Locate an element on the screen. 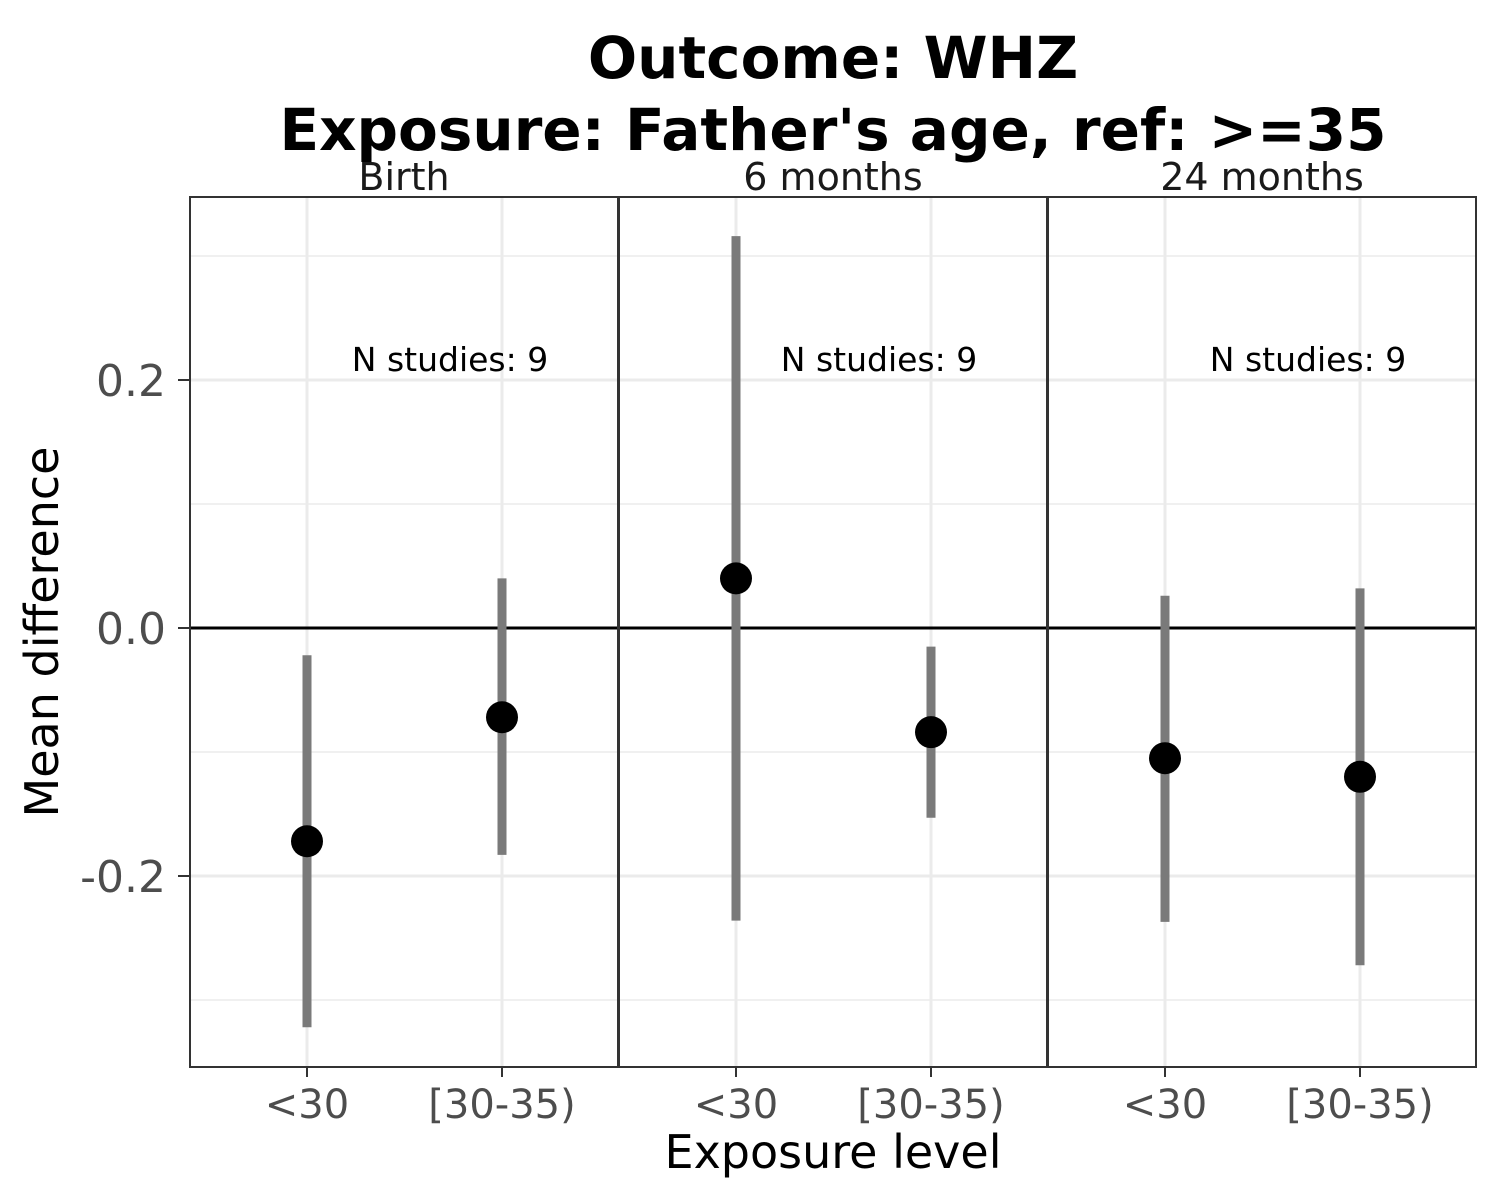  facet-label: 6 months is located at coordinates (832, 177).